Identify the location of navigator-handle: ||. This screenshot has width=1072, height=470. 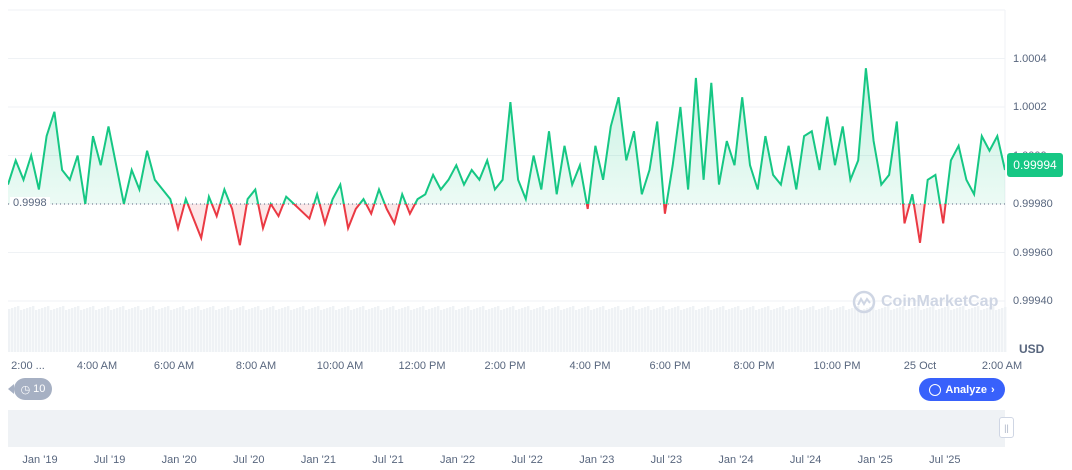
(1006, 427).